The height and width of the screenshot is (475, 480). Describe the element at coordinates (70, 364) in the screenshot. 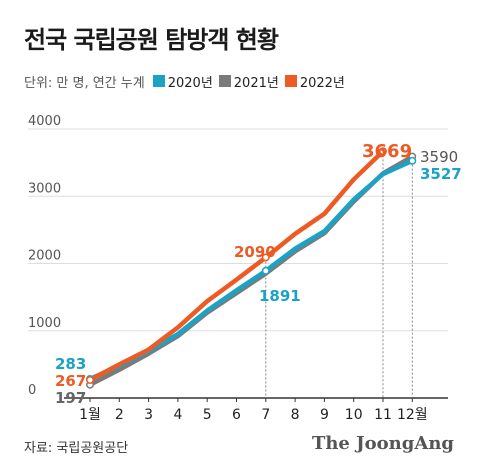

I see `data-label-2020-jan: 283` at that location.